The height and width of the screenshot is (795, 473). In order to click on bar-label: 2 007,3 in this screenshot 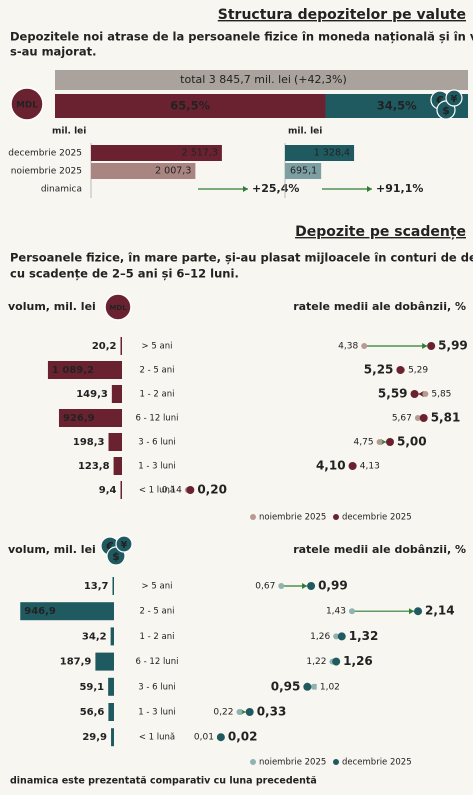, I will do `click(173, 171)`.